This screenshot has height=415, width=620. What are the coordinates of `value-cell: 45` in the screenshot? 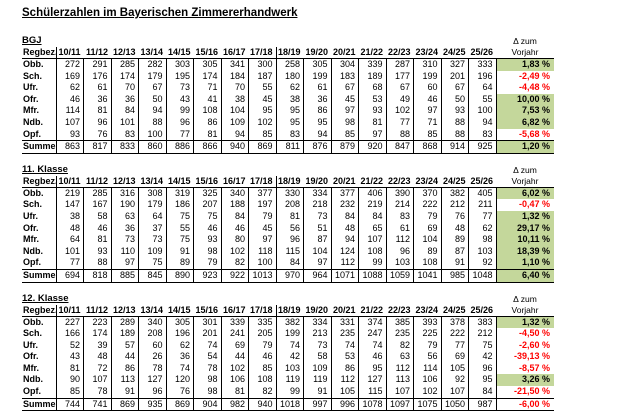 It's located at (345, 99).